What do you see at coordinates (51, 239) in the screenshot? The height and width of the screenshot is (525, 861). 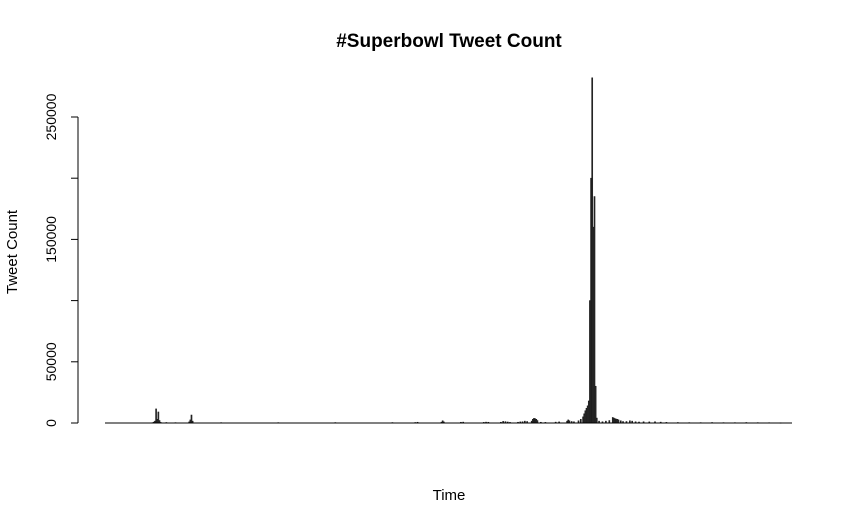 I see `y-tick-label: 150000` at bounding box center [51, 239].